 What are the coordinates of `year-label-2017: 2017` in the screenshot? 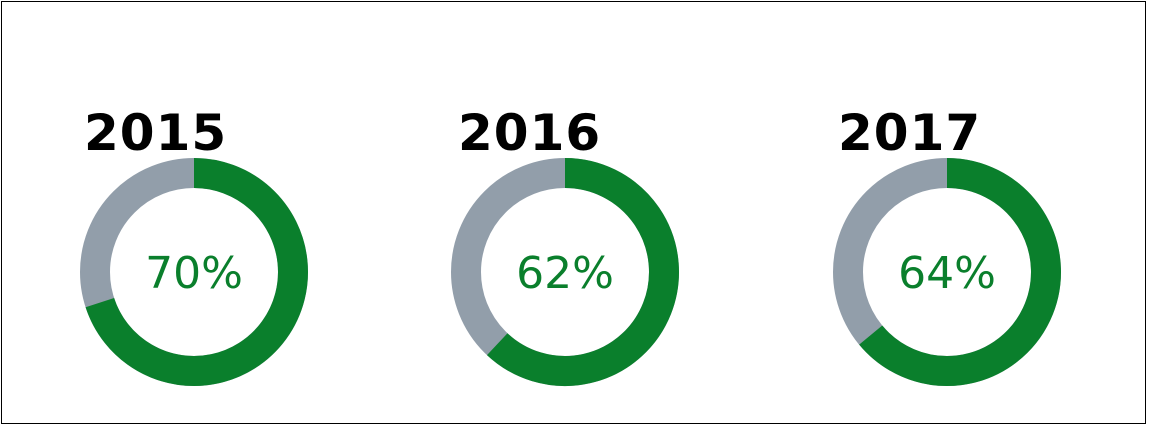 It's located at (909, 133).